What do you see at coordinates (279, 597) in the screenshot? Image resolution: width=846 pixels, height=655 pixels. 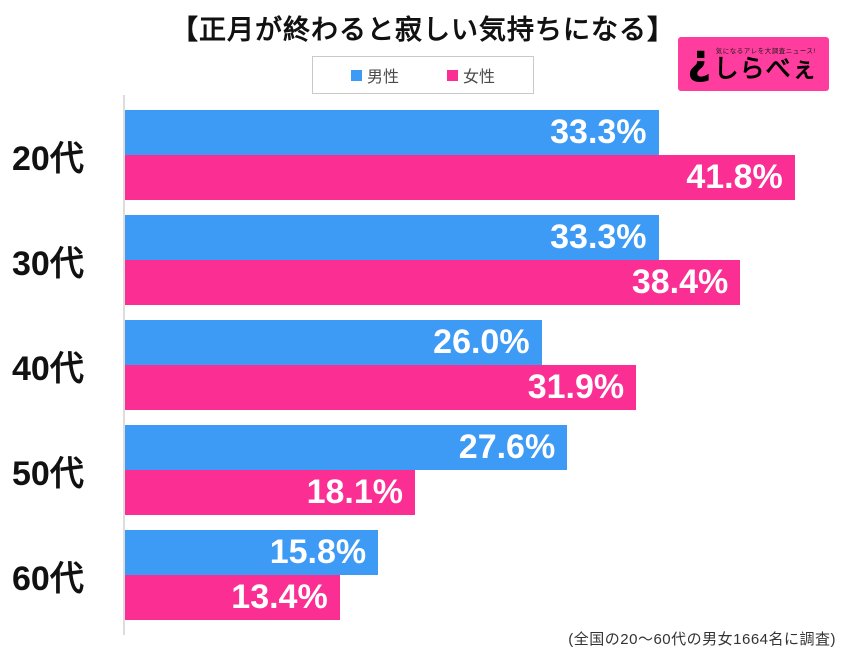 I see `bar-value-label: 13.4%` at bounding box center [279, 597].